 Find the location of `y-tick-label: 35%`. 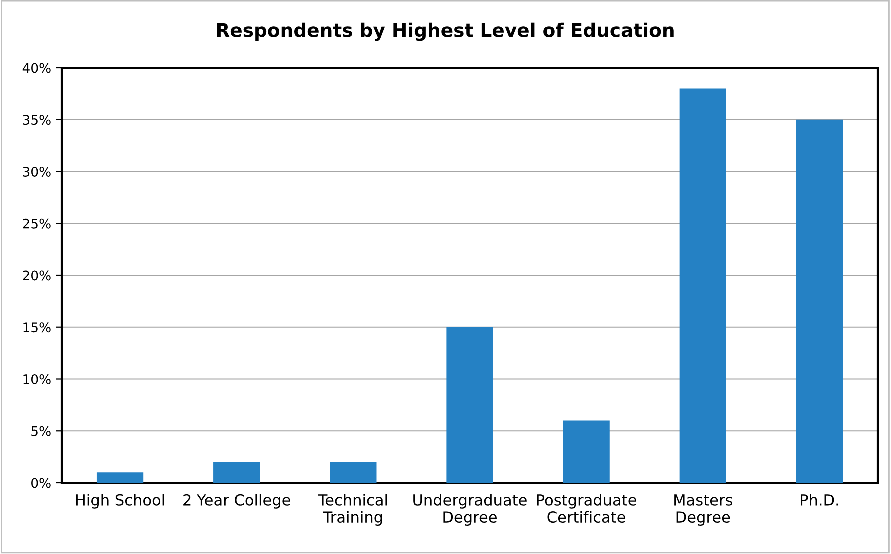

y-tick-label: 35% is located at coordinates (37, 120).